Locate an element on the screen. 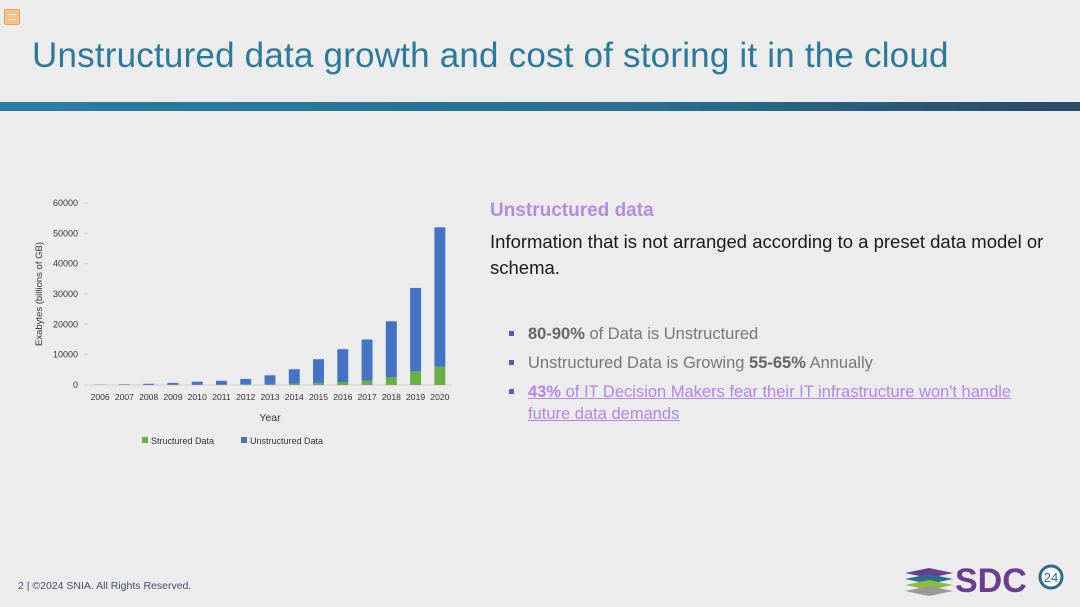 The image size is (1080, 607). logo-badge-ring is located at coordinates (1051, 577).